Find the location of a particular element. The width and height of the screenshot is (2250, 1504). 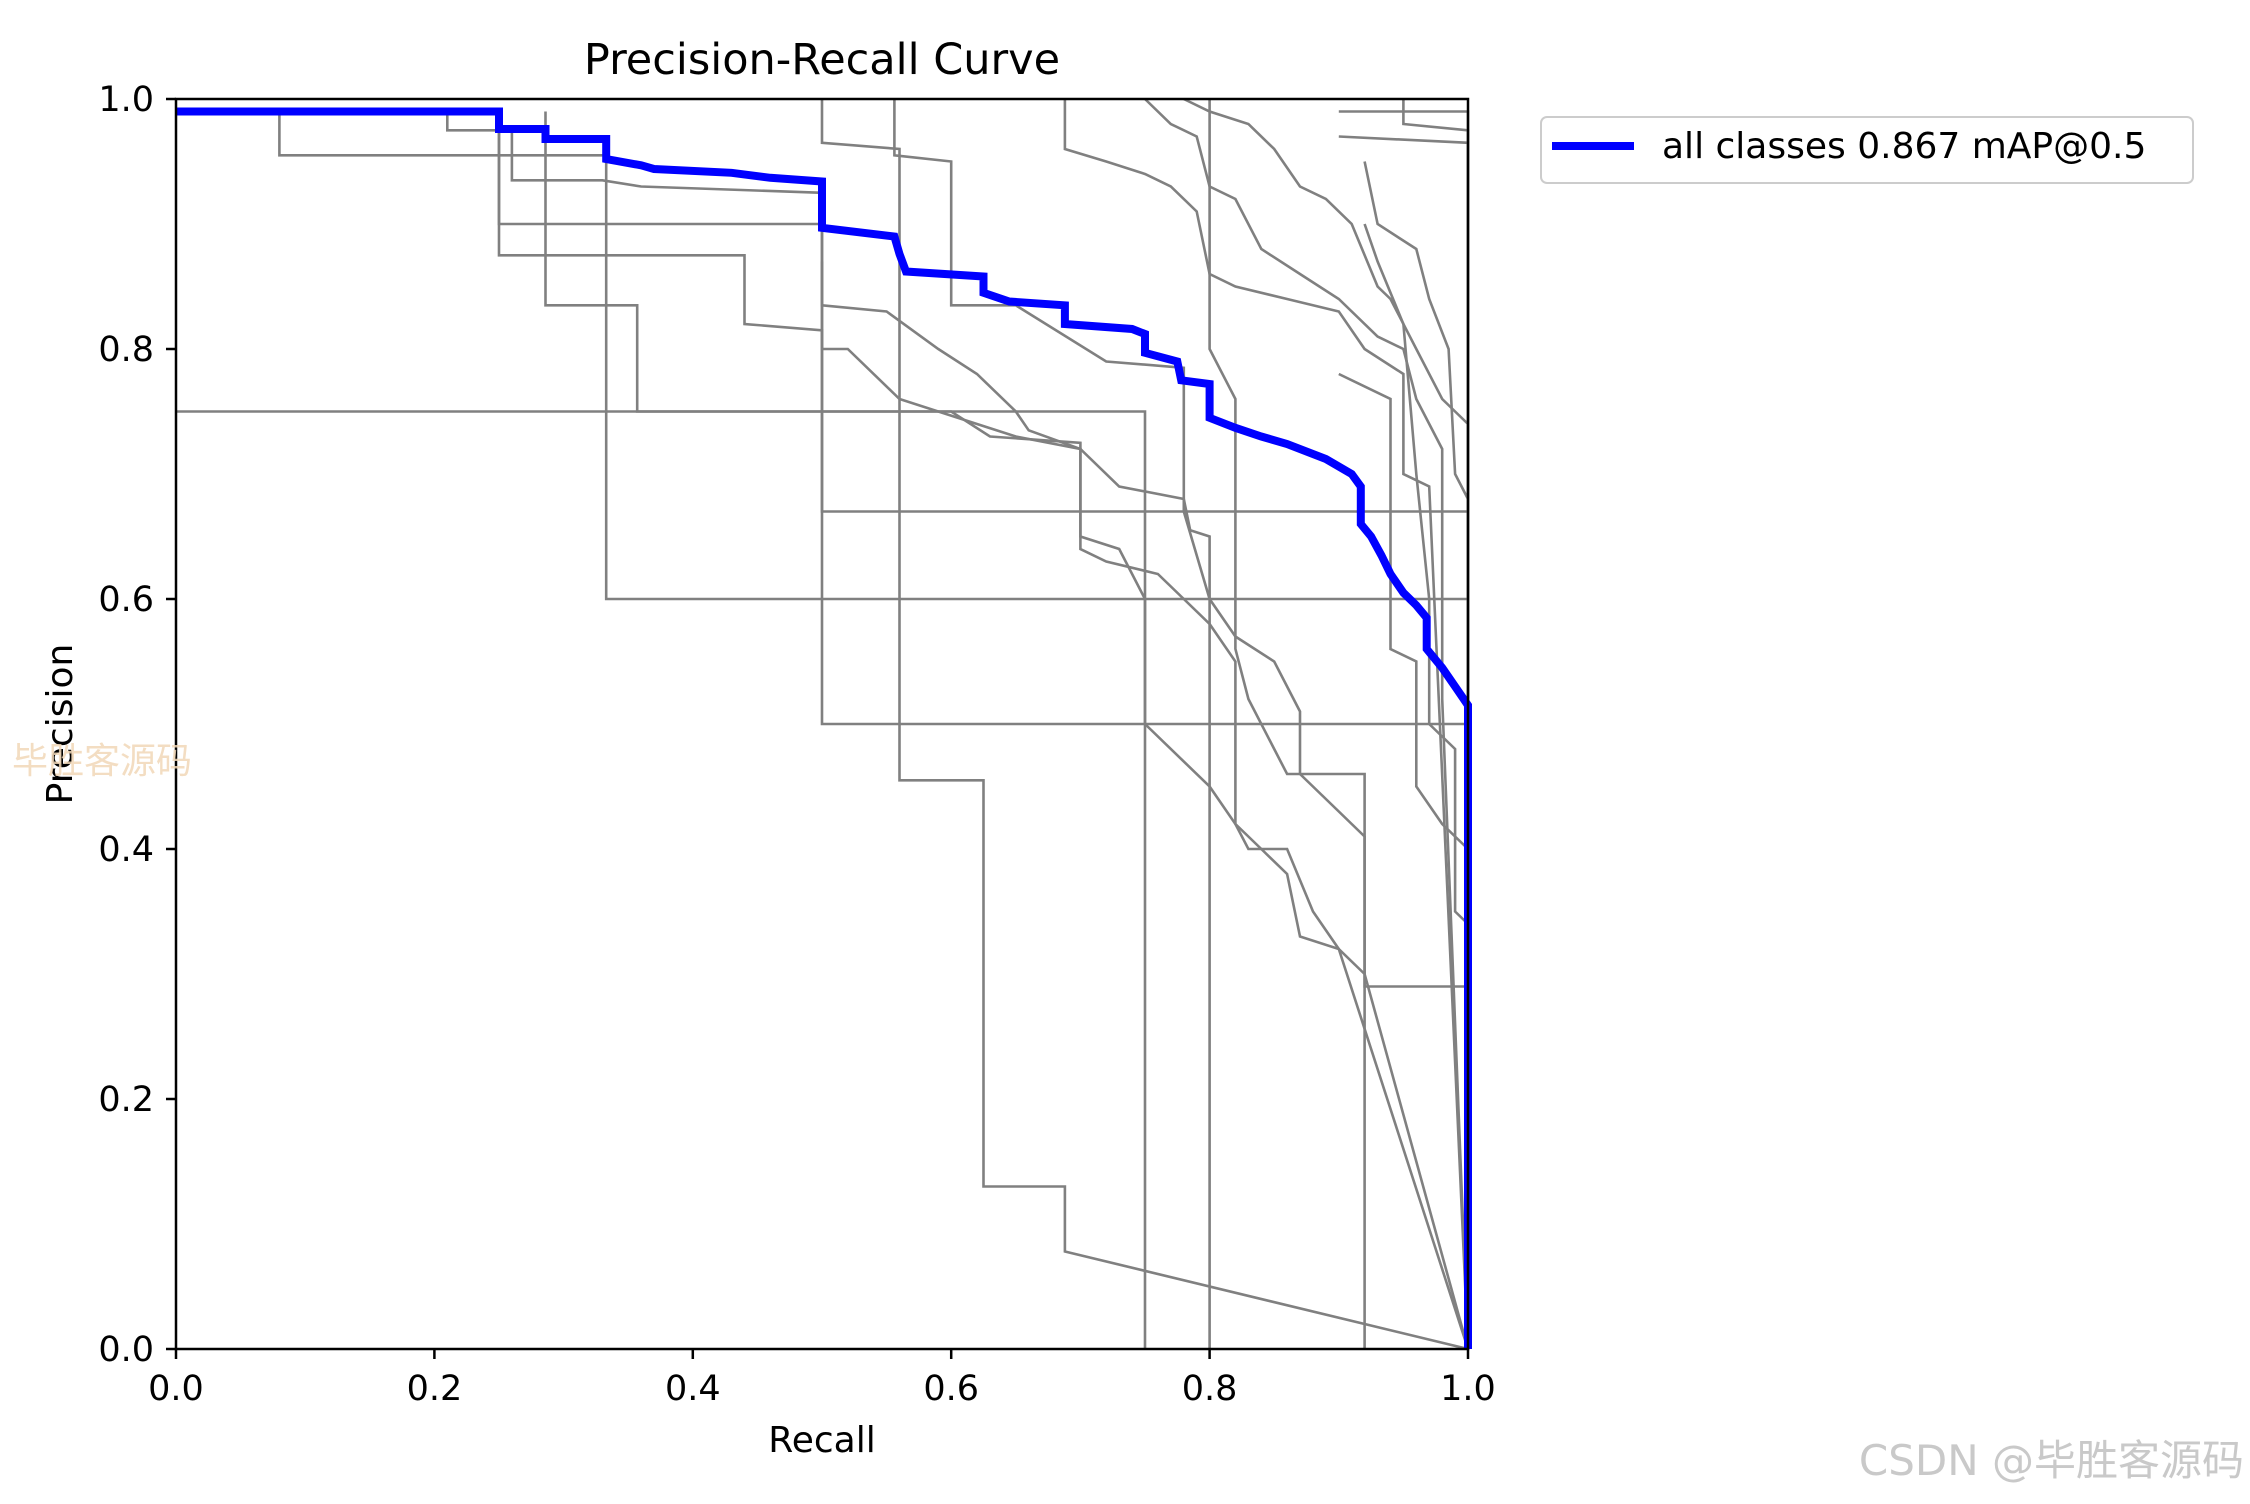

x-tick-label: 1.0 is located at coordinates (1468, 1389).